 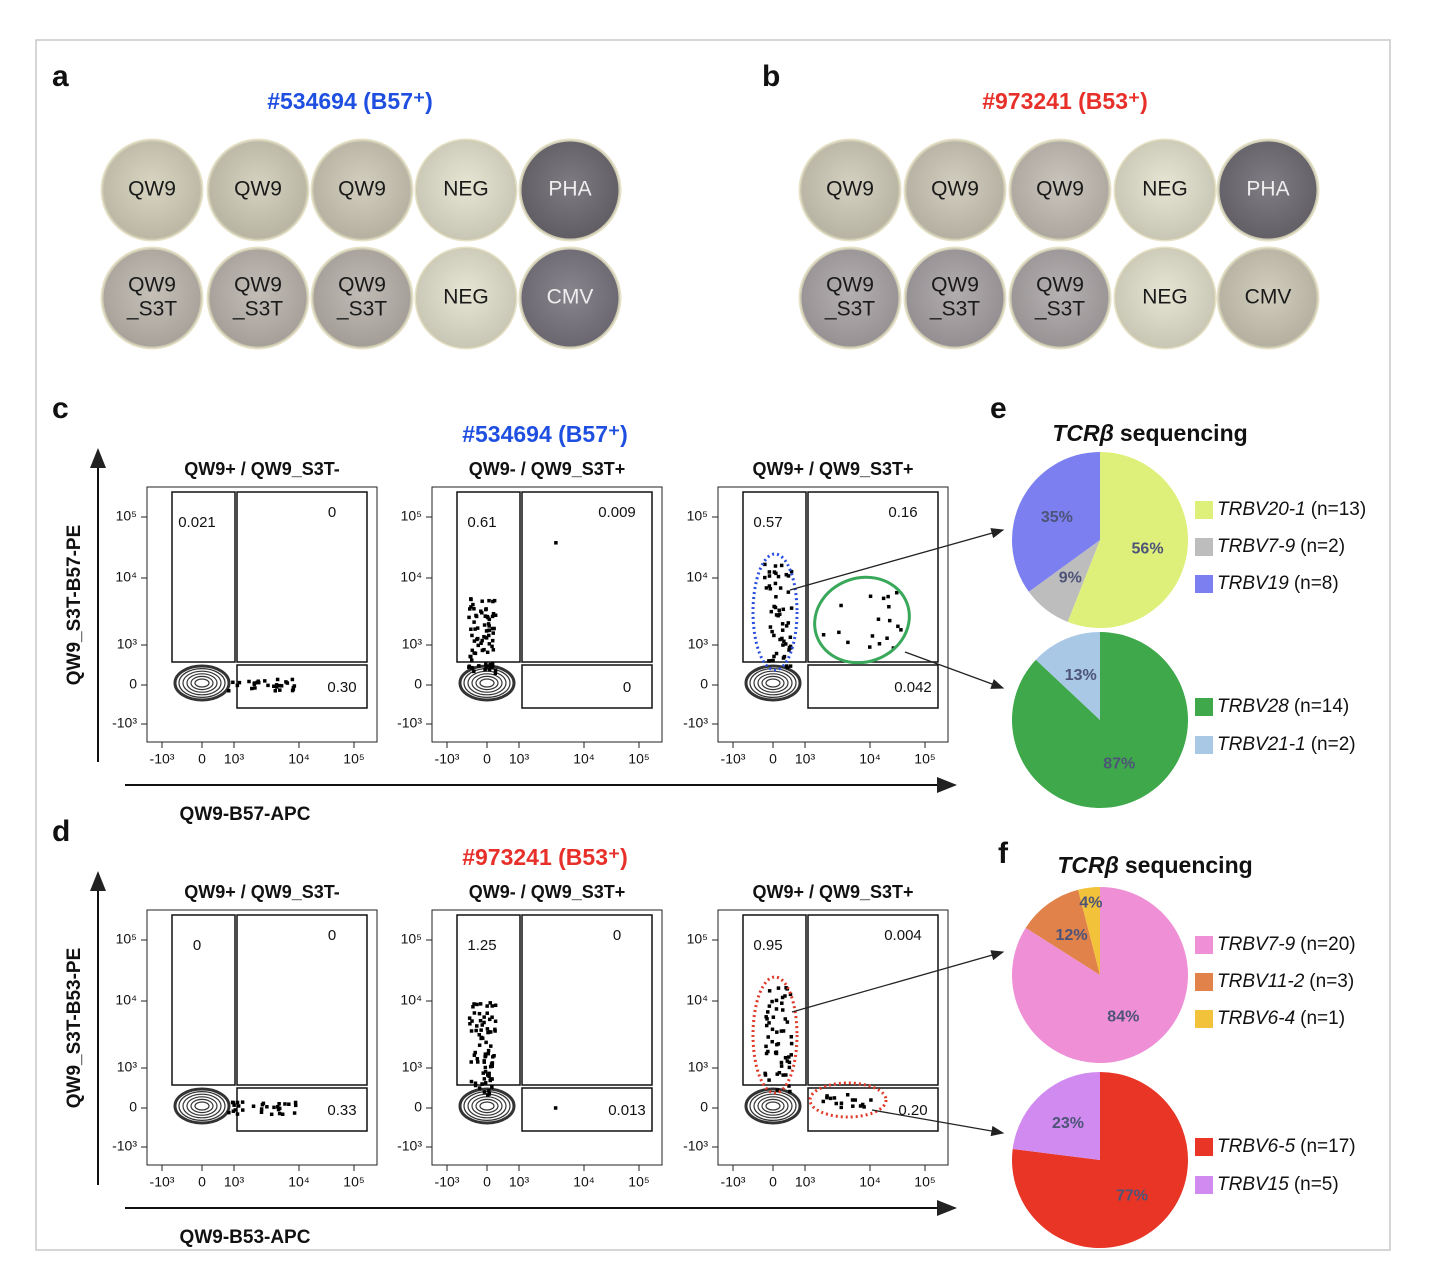 I want to click on gate-value: 0.20, so click(x=912, y=1110).